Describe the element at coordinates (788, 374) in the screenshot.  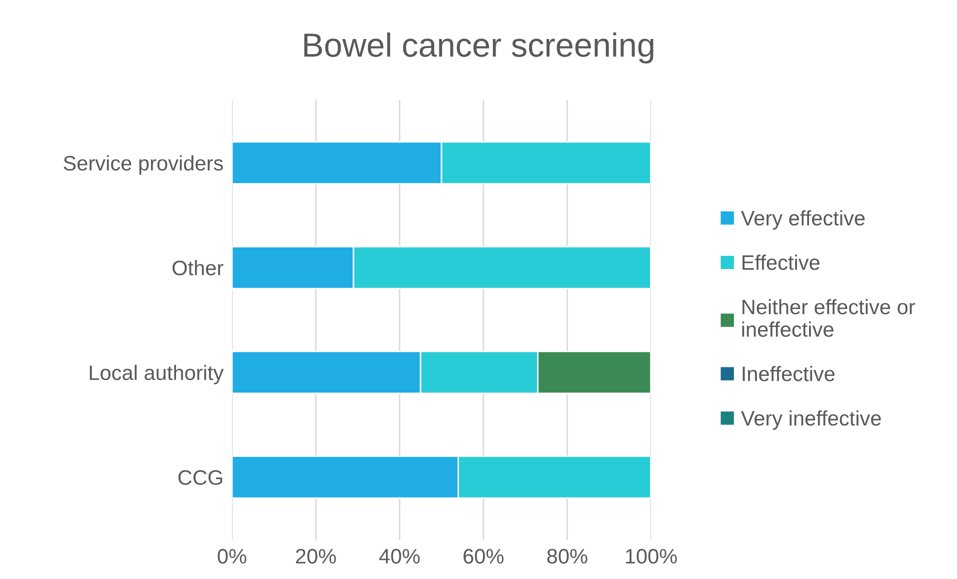
I see `legend-label: Ineffective` at that location.